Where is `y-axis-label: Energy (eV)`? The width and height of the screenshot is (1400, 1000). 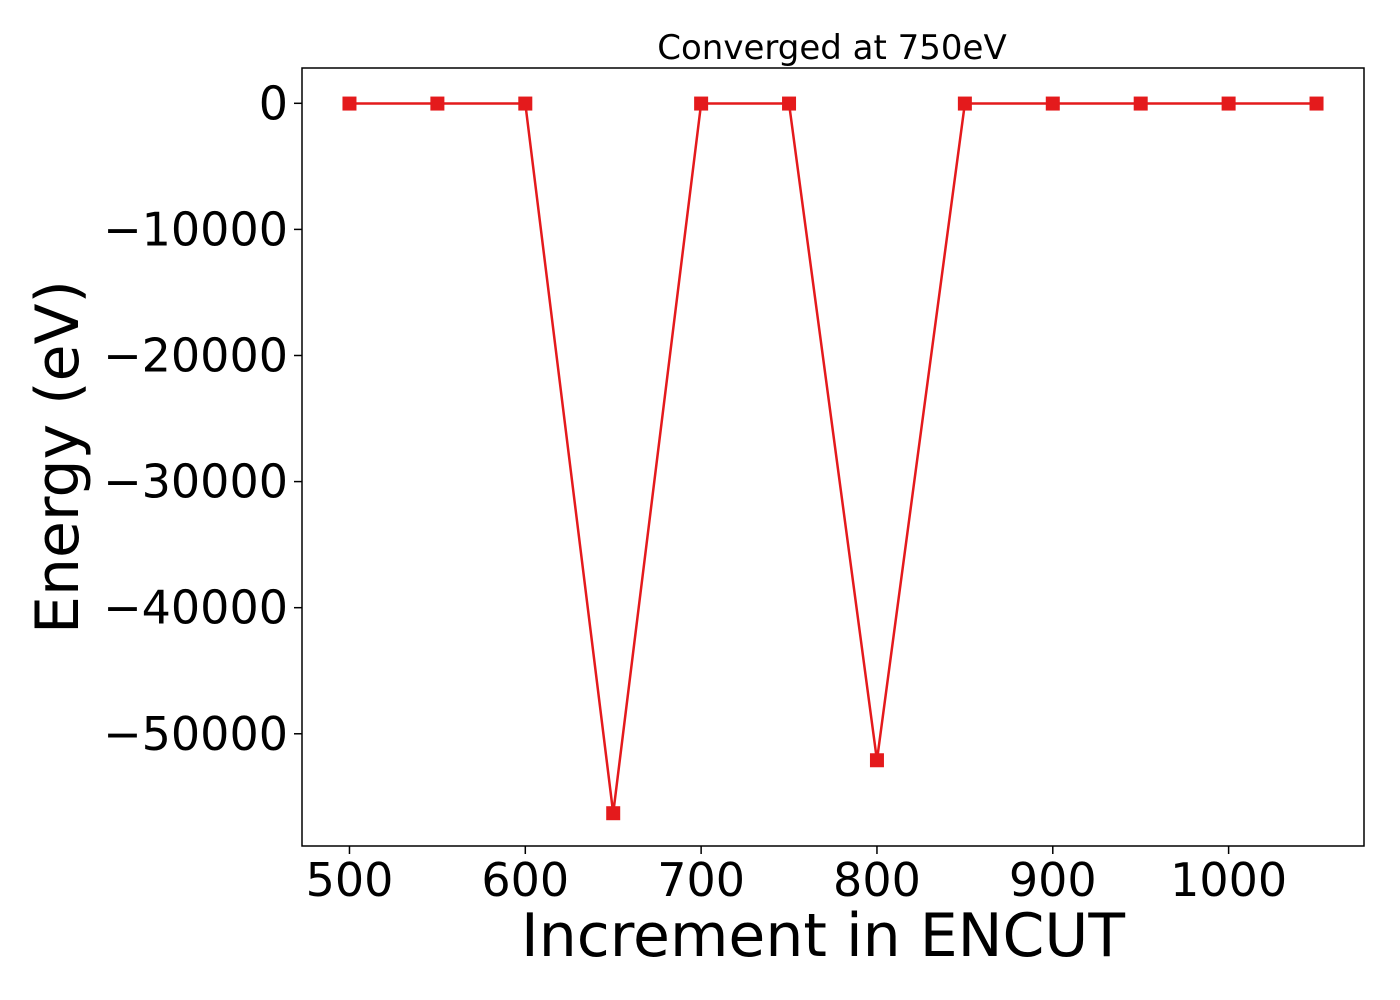 y-axis-label: Energy (eV) is located at coordinates (58, 457).